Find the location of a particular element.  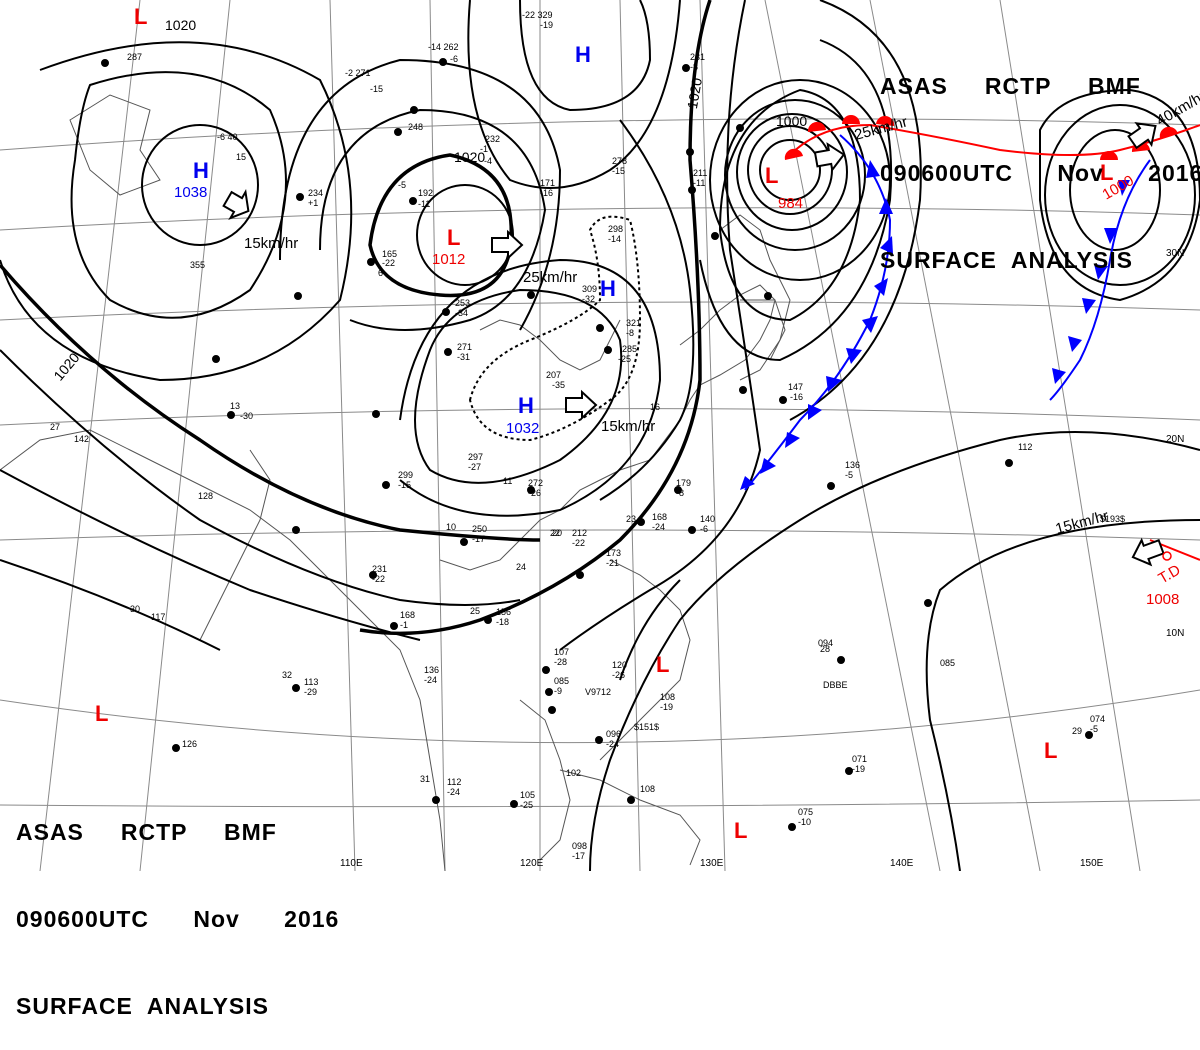

station-plot: -8 is located at coordinates (630, 333).